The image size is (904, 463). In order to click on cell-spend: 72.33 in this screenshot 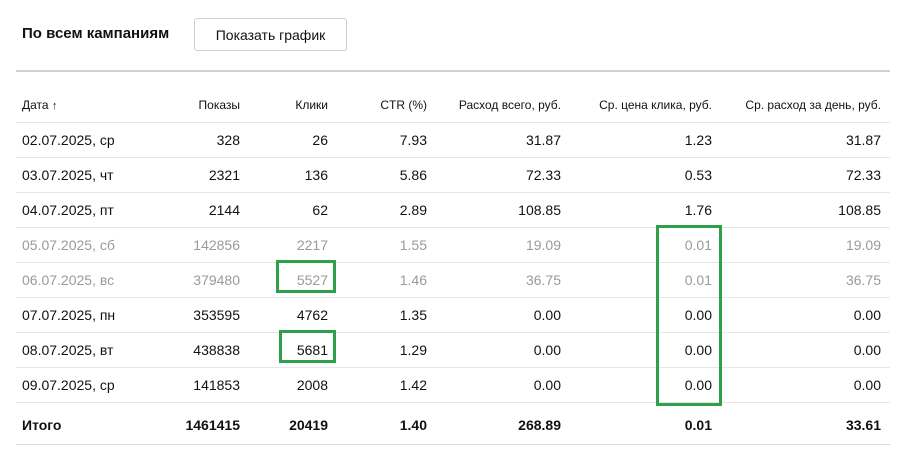, I will do `click(503, 175)`.